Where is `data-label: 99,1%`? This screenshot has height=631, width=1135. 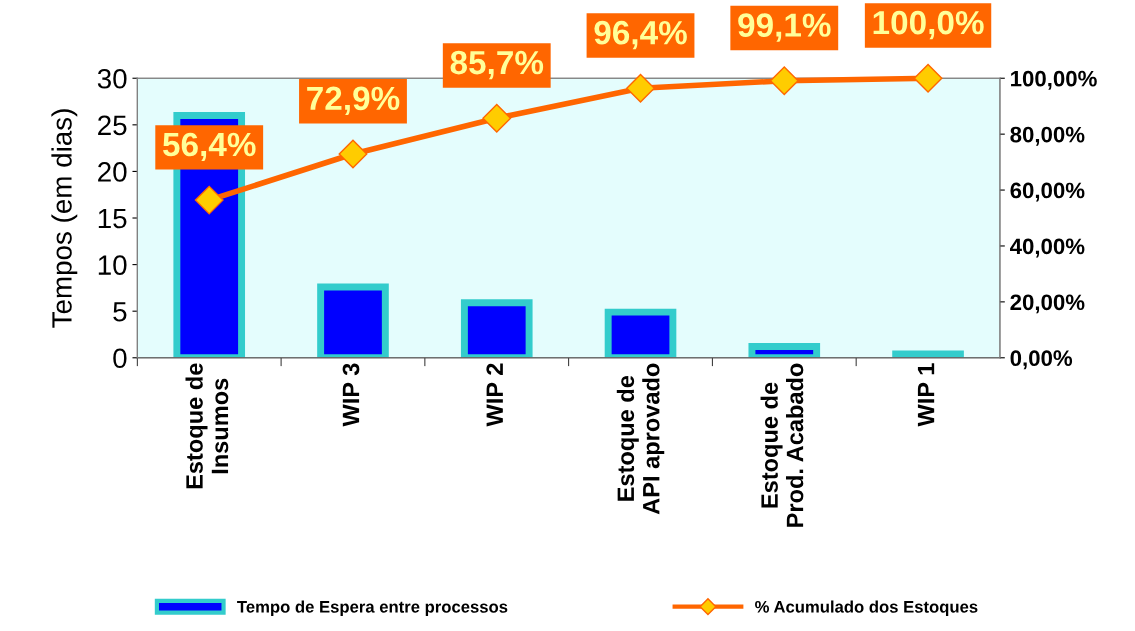 data-label: 99,1% is located at coordinates (784, 27).